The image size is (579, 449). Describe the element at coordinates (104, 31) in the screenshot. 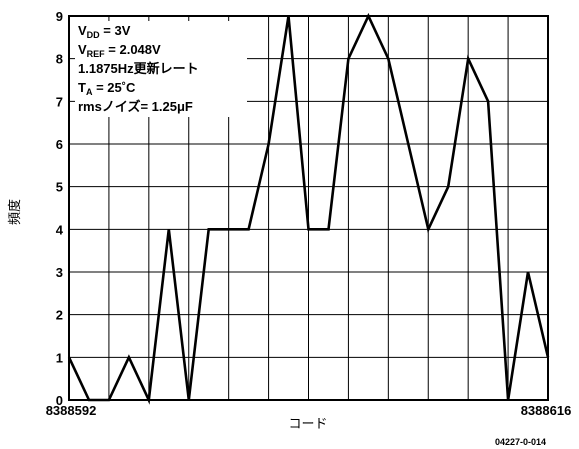

I see `annotation-vdd: VDD = 3V` at that location.